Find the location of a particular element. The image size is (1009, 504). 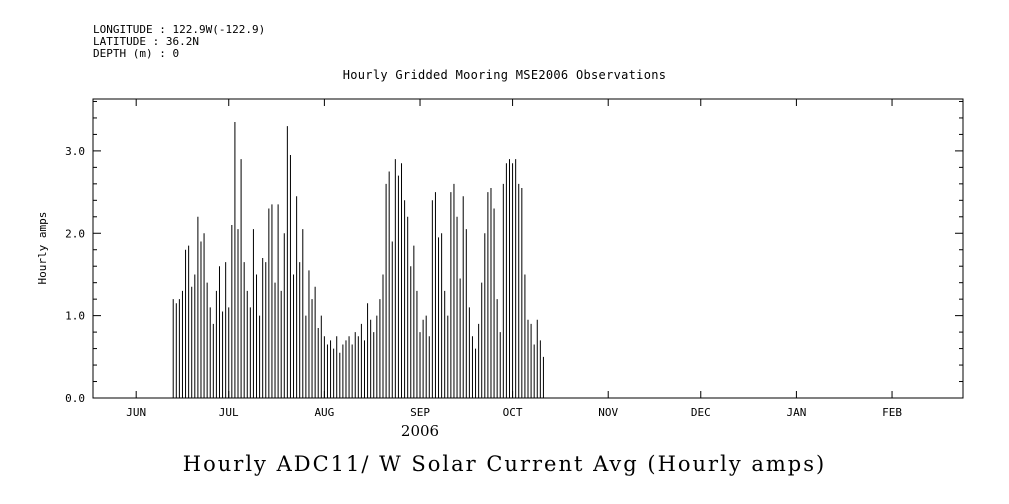

x-tick-label: AUG is located at coordinates (324, 412).